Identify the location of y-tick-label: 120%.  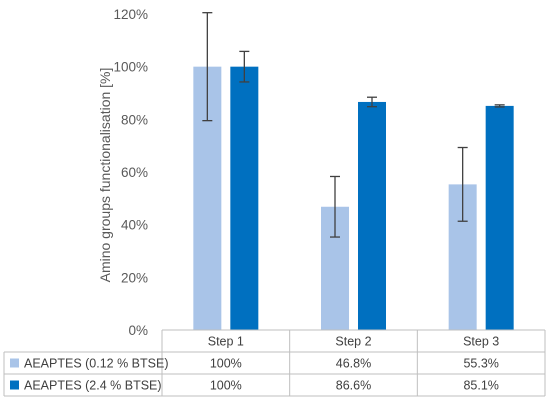
(130, 14).